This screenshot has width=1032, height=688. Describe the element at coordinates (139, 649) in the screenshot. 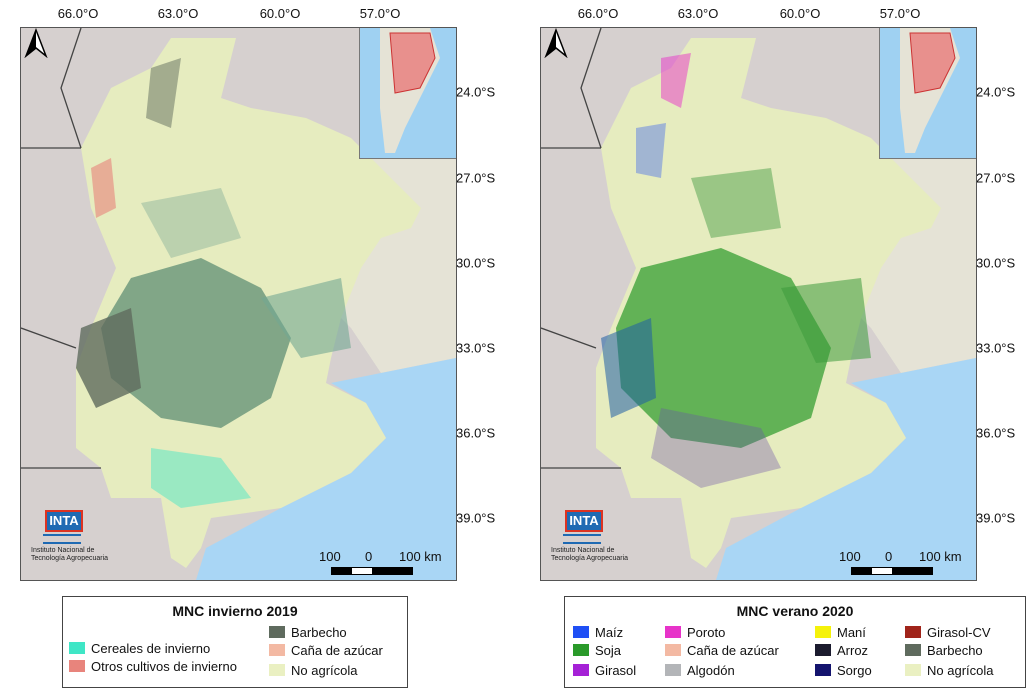

I see `legend-item: Cereales de invierno` at that location.